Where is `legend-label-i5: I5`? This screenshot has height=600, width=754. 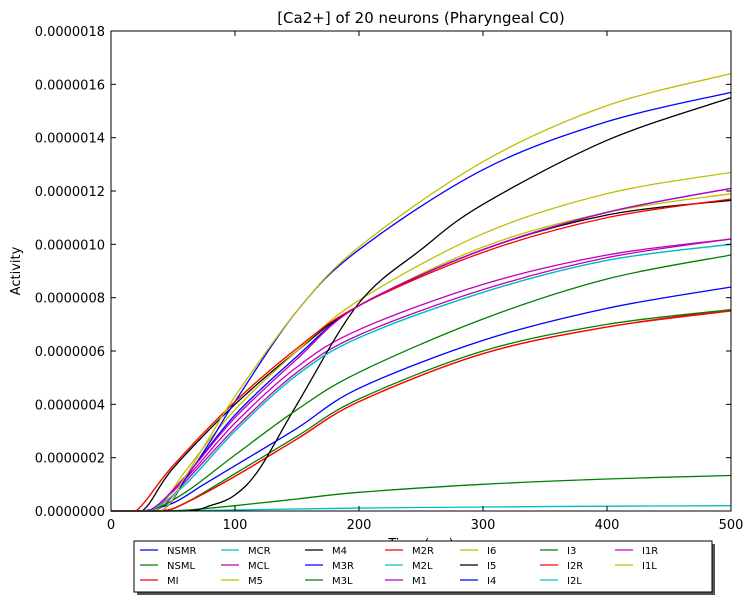
legend-label-i5: I5 is located at coordinates (491, 566).